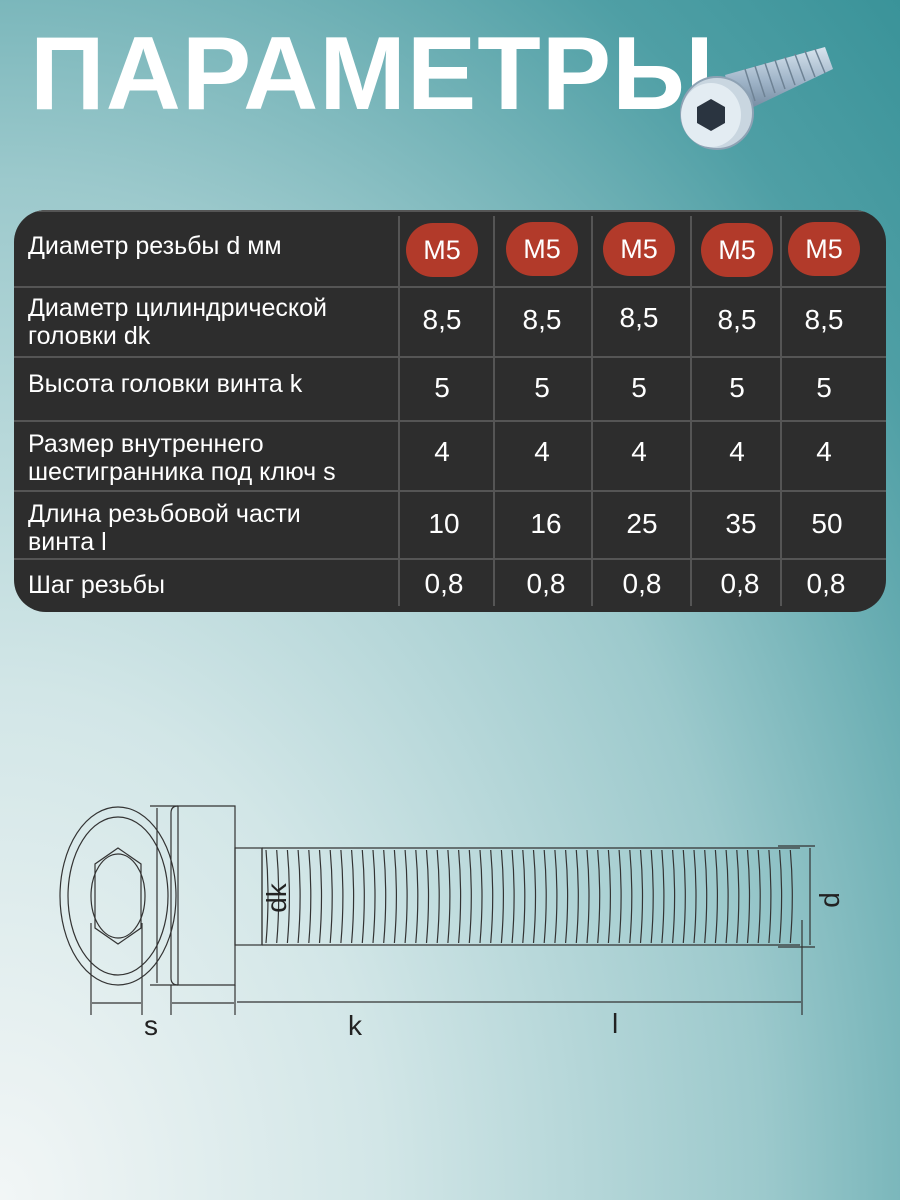 This screenshot has height=1200, width=900. Describe the element at coordinates (829, 900) in the screenshot. I see `dimension-d-label: d` at that location.